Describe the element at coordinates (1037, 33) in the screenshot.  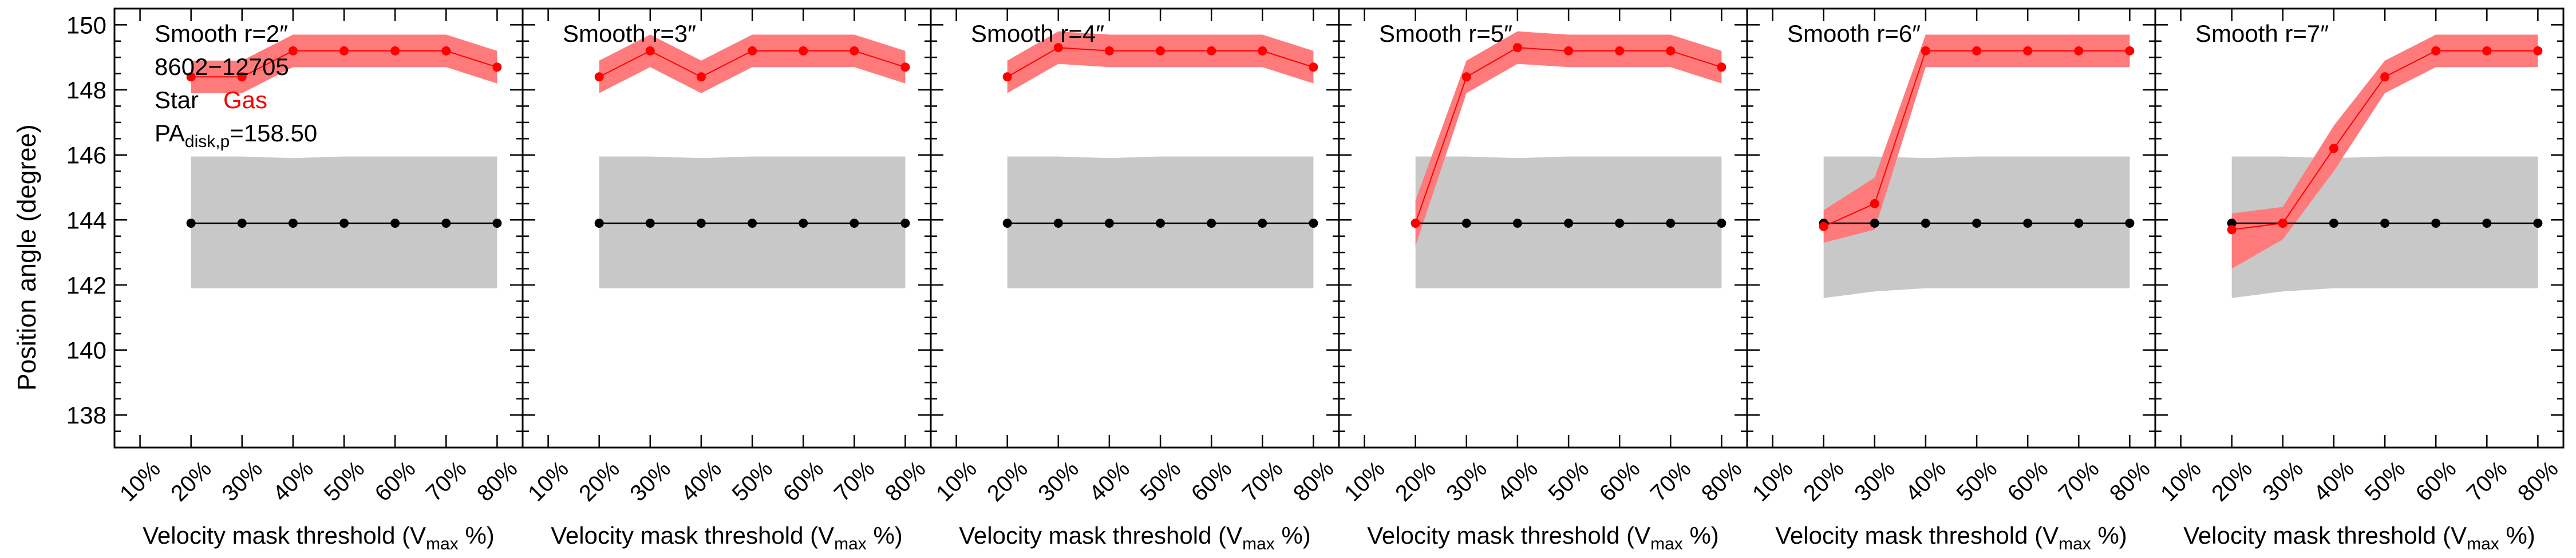
I see `panel-title: Smooth r=4″` at that location.